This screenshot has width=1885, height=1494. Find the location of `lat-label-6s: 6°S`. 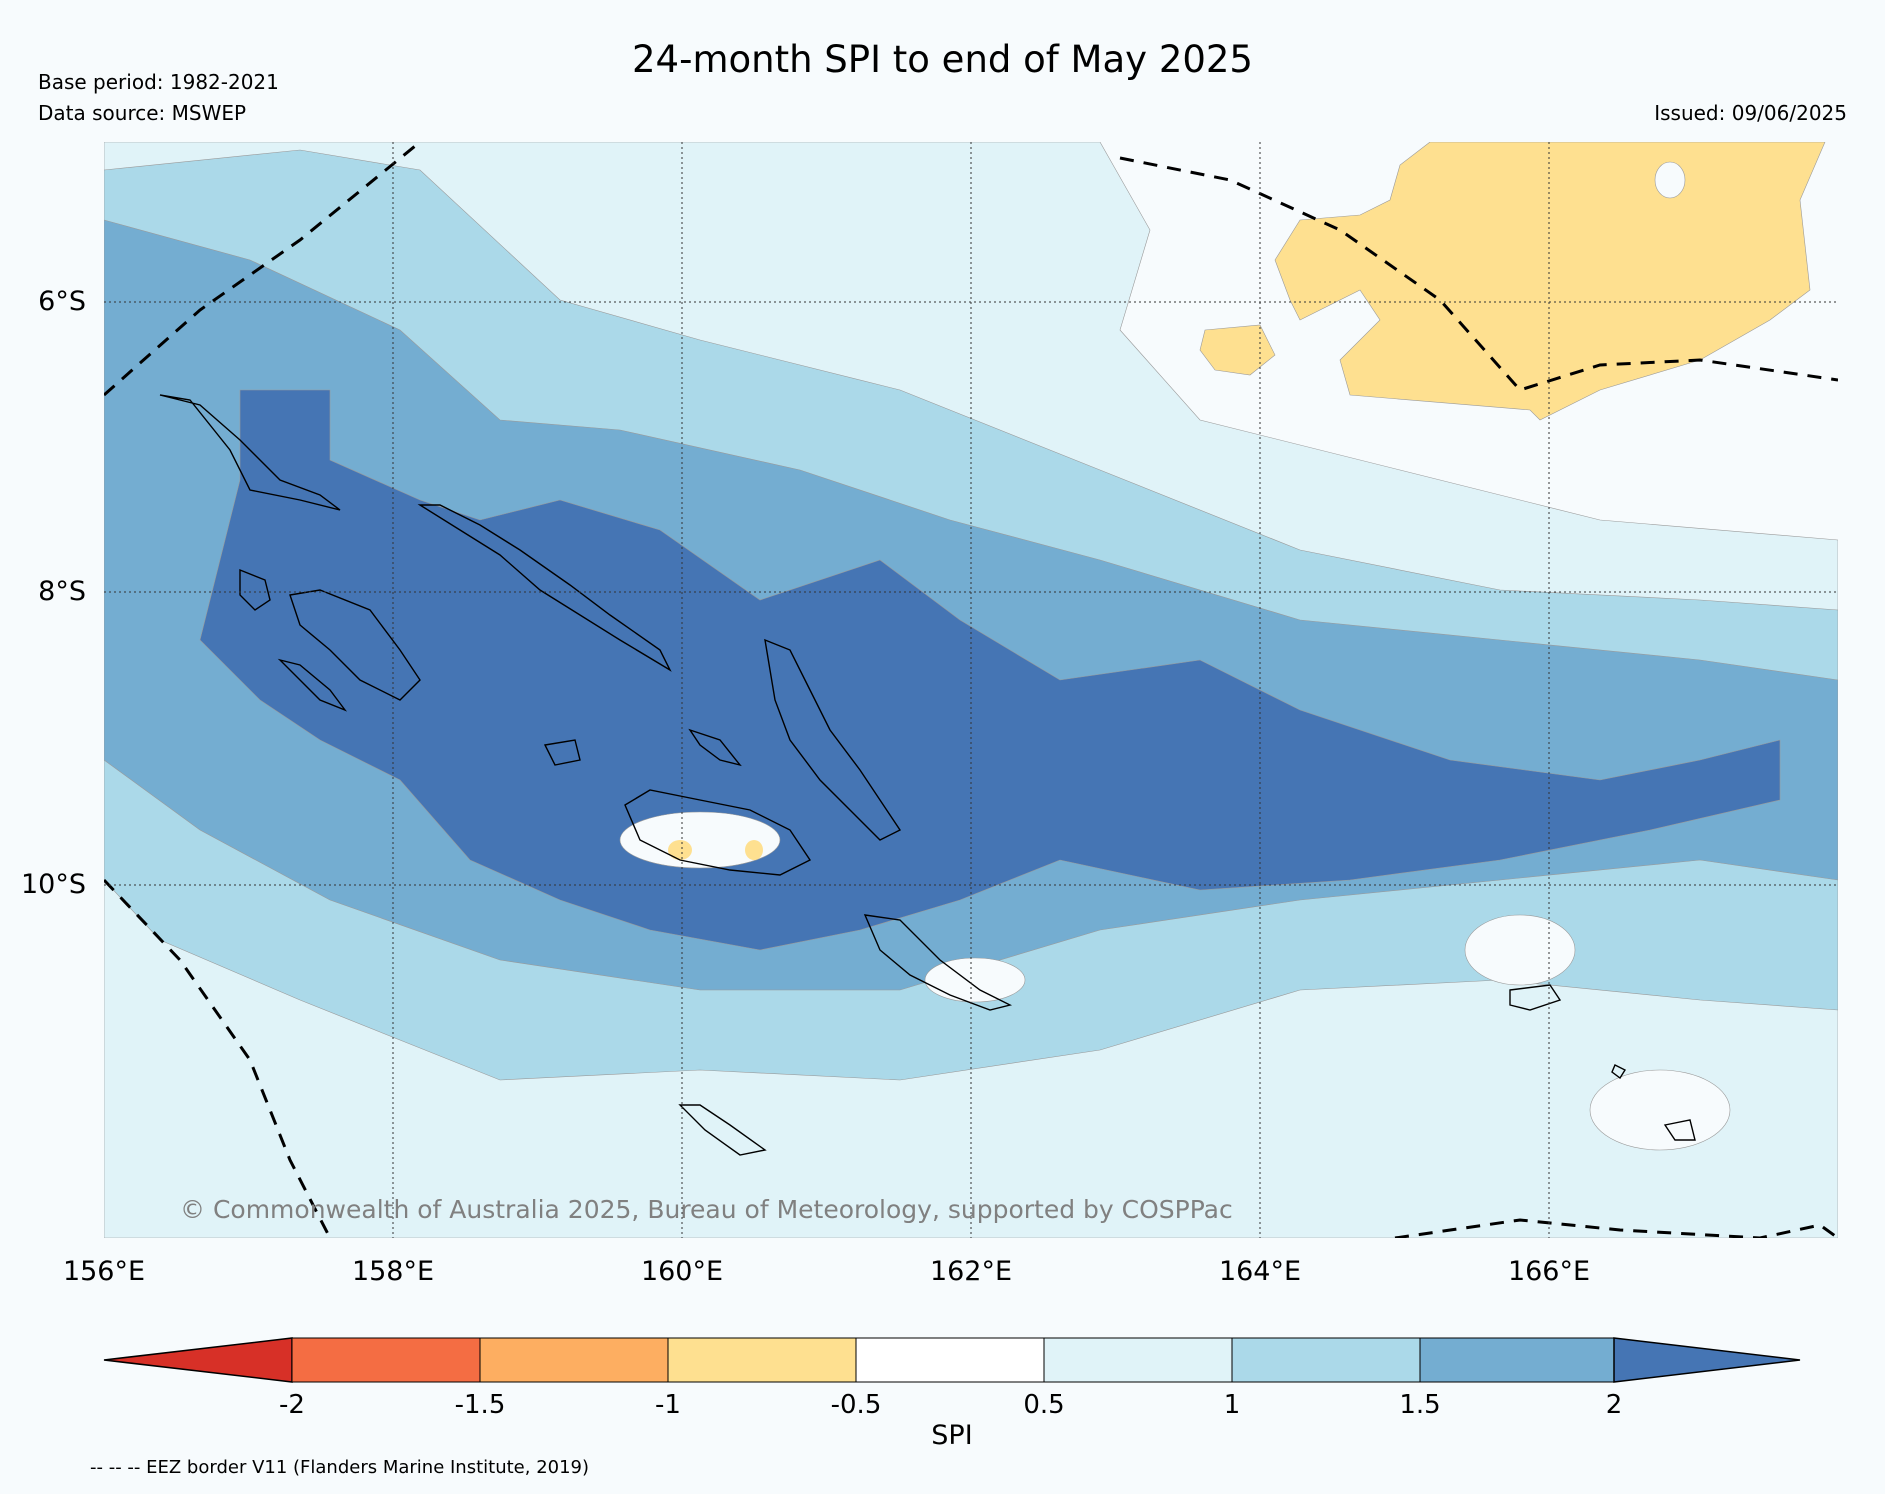

lat-label-6s: 6°S is located at coordinates (62, 301).